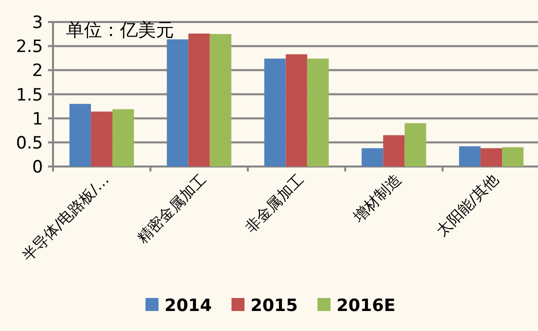 This screenshot has width=538, height=331. What do you see at coordinates (29, 95) in the screenshot?
I see `y-tick-label: 1.5` at bounding box center [29, 95].